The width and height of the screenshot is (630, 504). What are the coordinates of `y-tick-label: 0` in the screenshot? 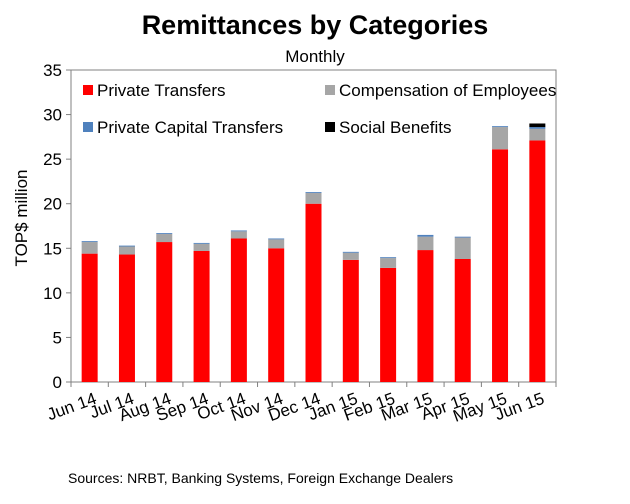 It's located at (57, 382).